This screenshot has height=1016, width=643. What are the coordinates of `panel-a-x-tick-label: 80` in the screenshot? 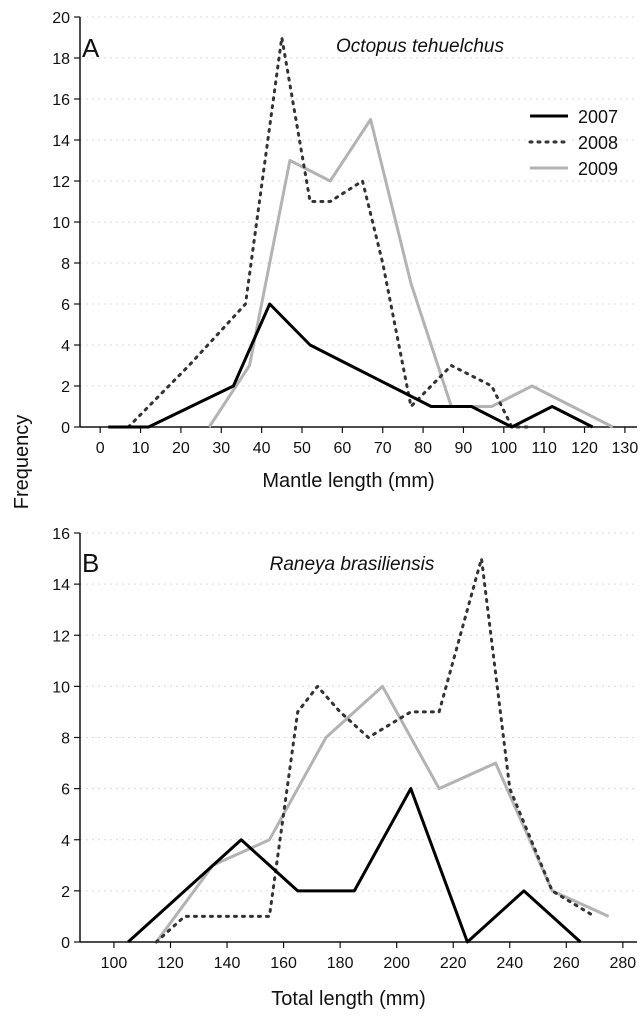 It's located at (423, 448).